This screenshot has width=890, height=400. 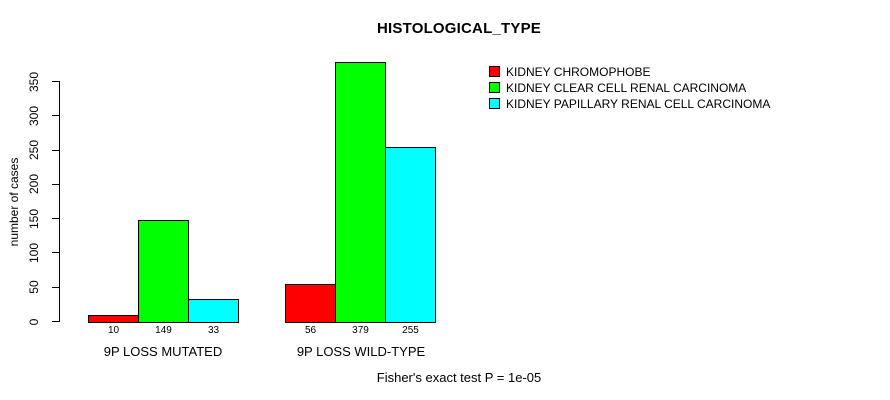 What do you see at coordinates (410, 330) in the screenshot?
I see `bar-value-label: 255` at bounding box center [410, 330].